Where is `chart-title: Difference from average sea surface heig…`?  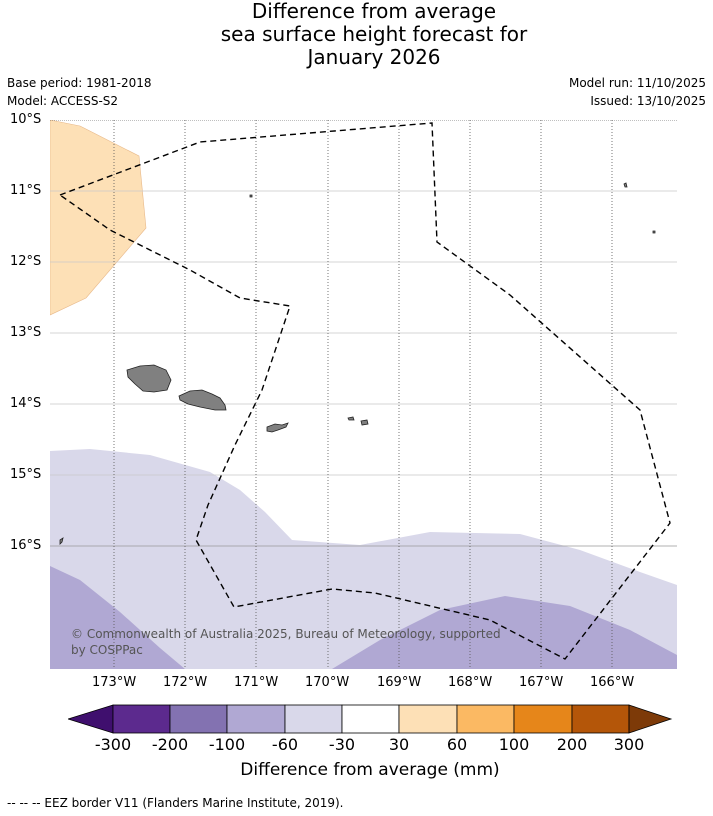 chart-title: Difference from average sea surface heig… is located at coordinates (356, 34).